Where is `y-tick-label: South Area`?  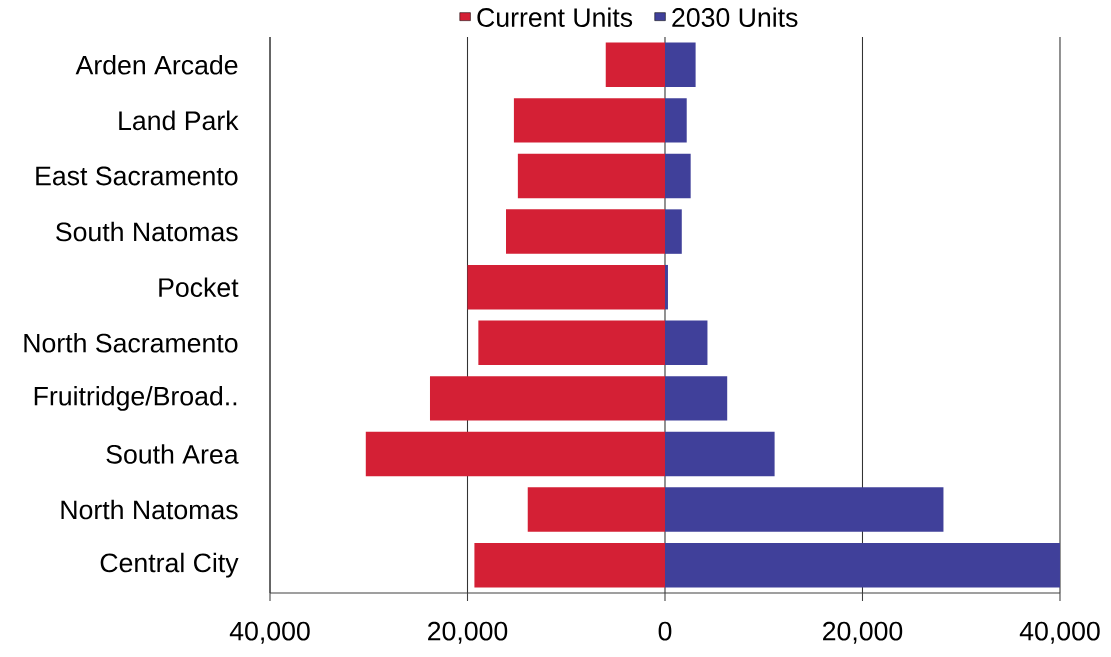 y-tick-label: South Area is located at coordinates (172, 454).